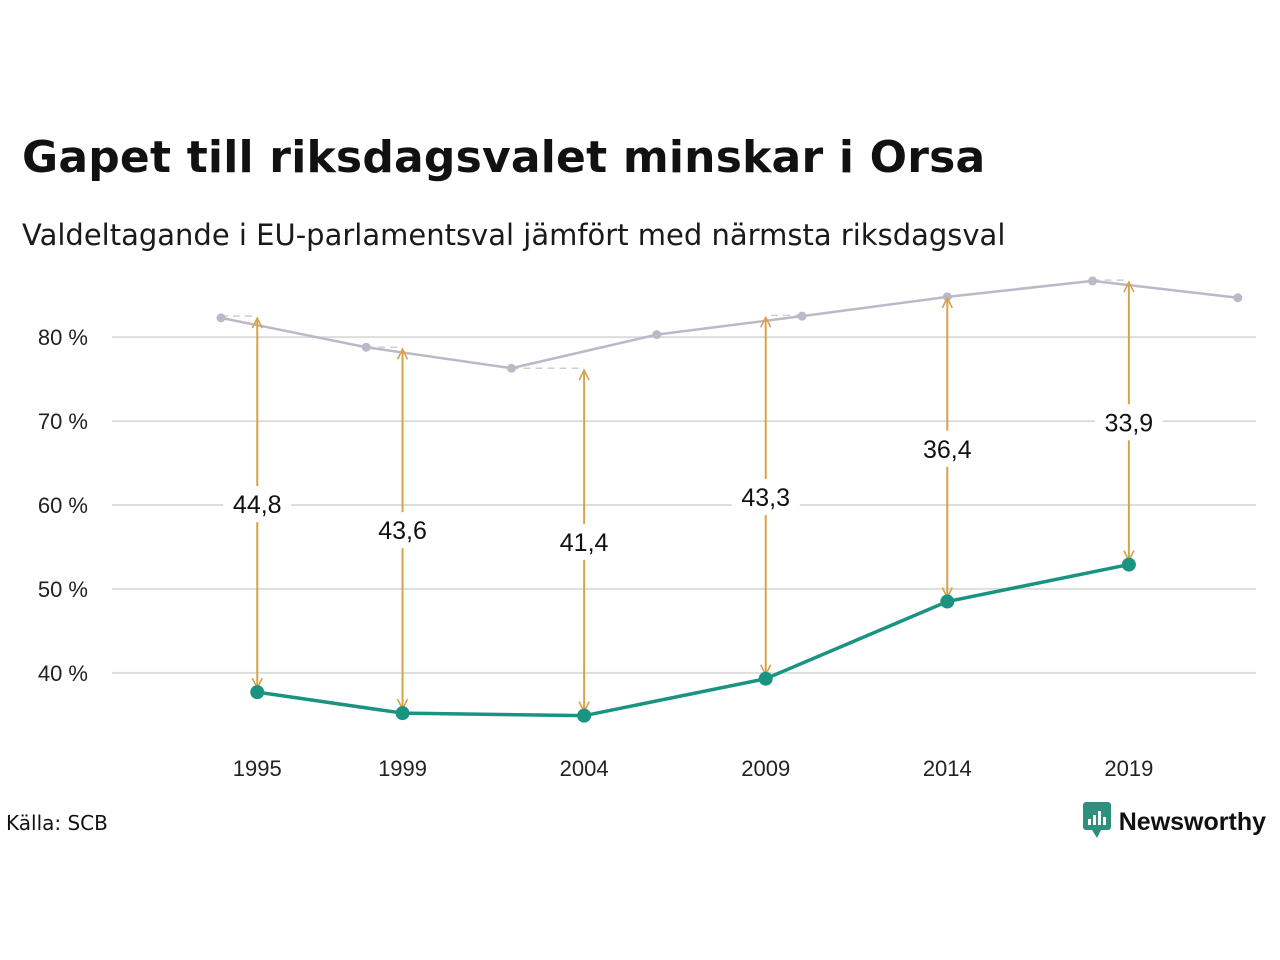 This screenshot has width=1280, height=960. I want to click on riksdag-line, so click(729, 324).